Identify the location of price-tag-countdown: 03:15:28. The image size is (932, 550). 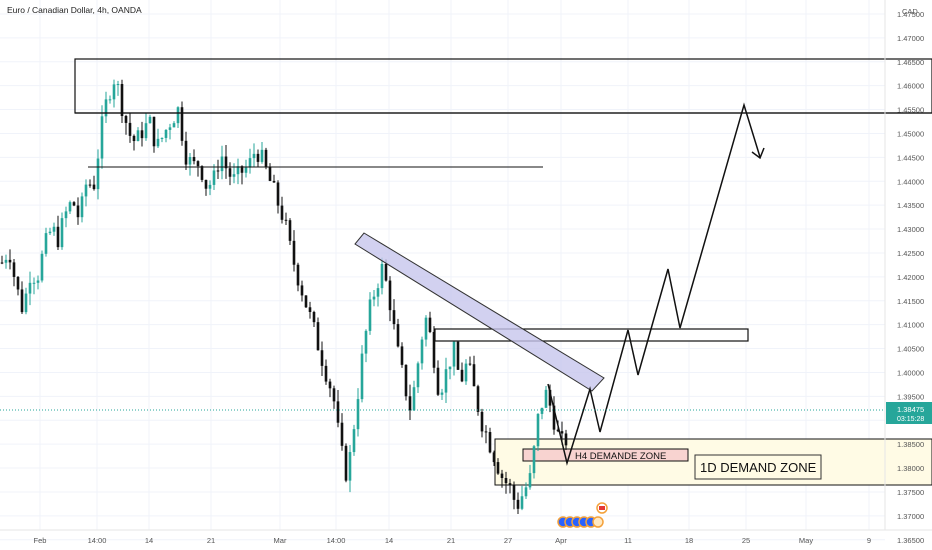
(910, 419).